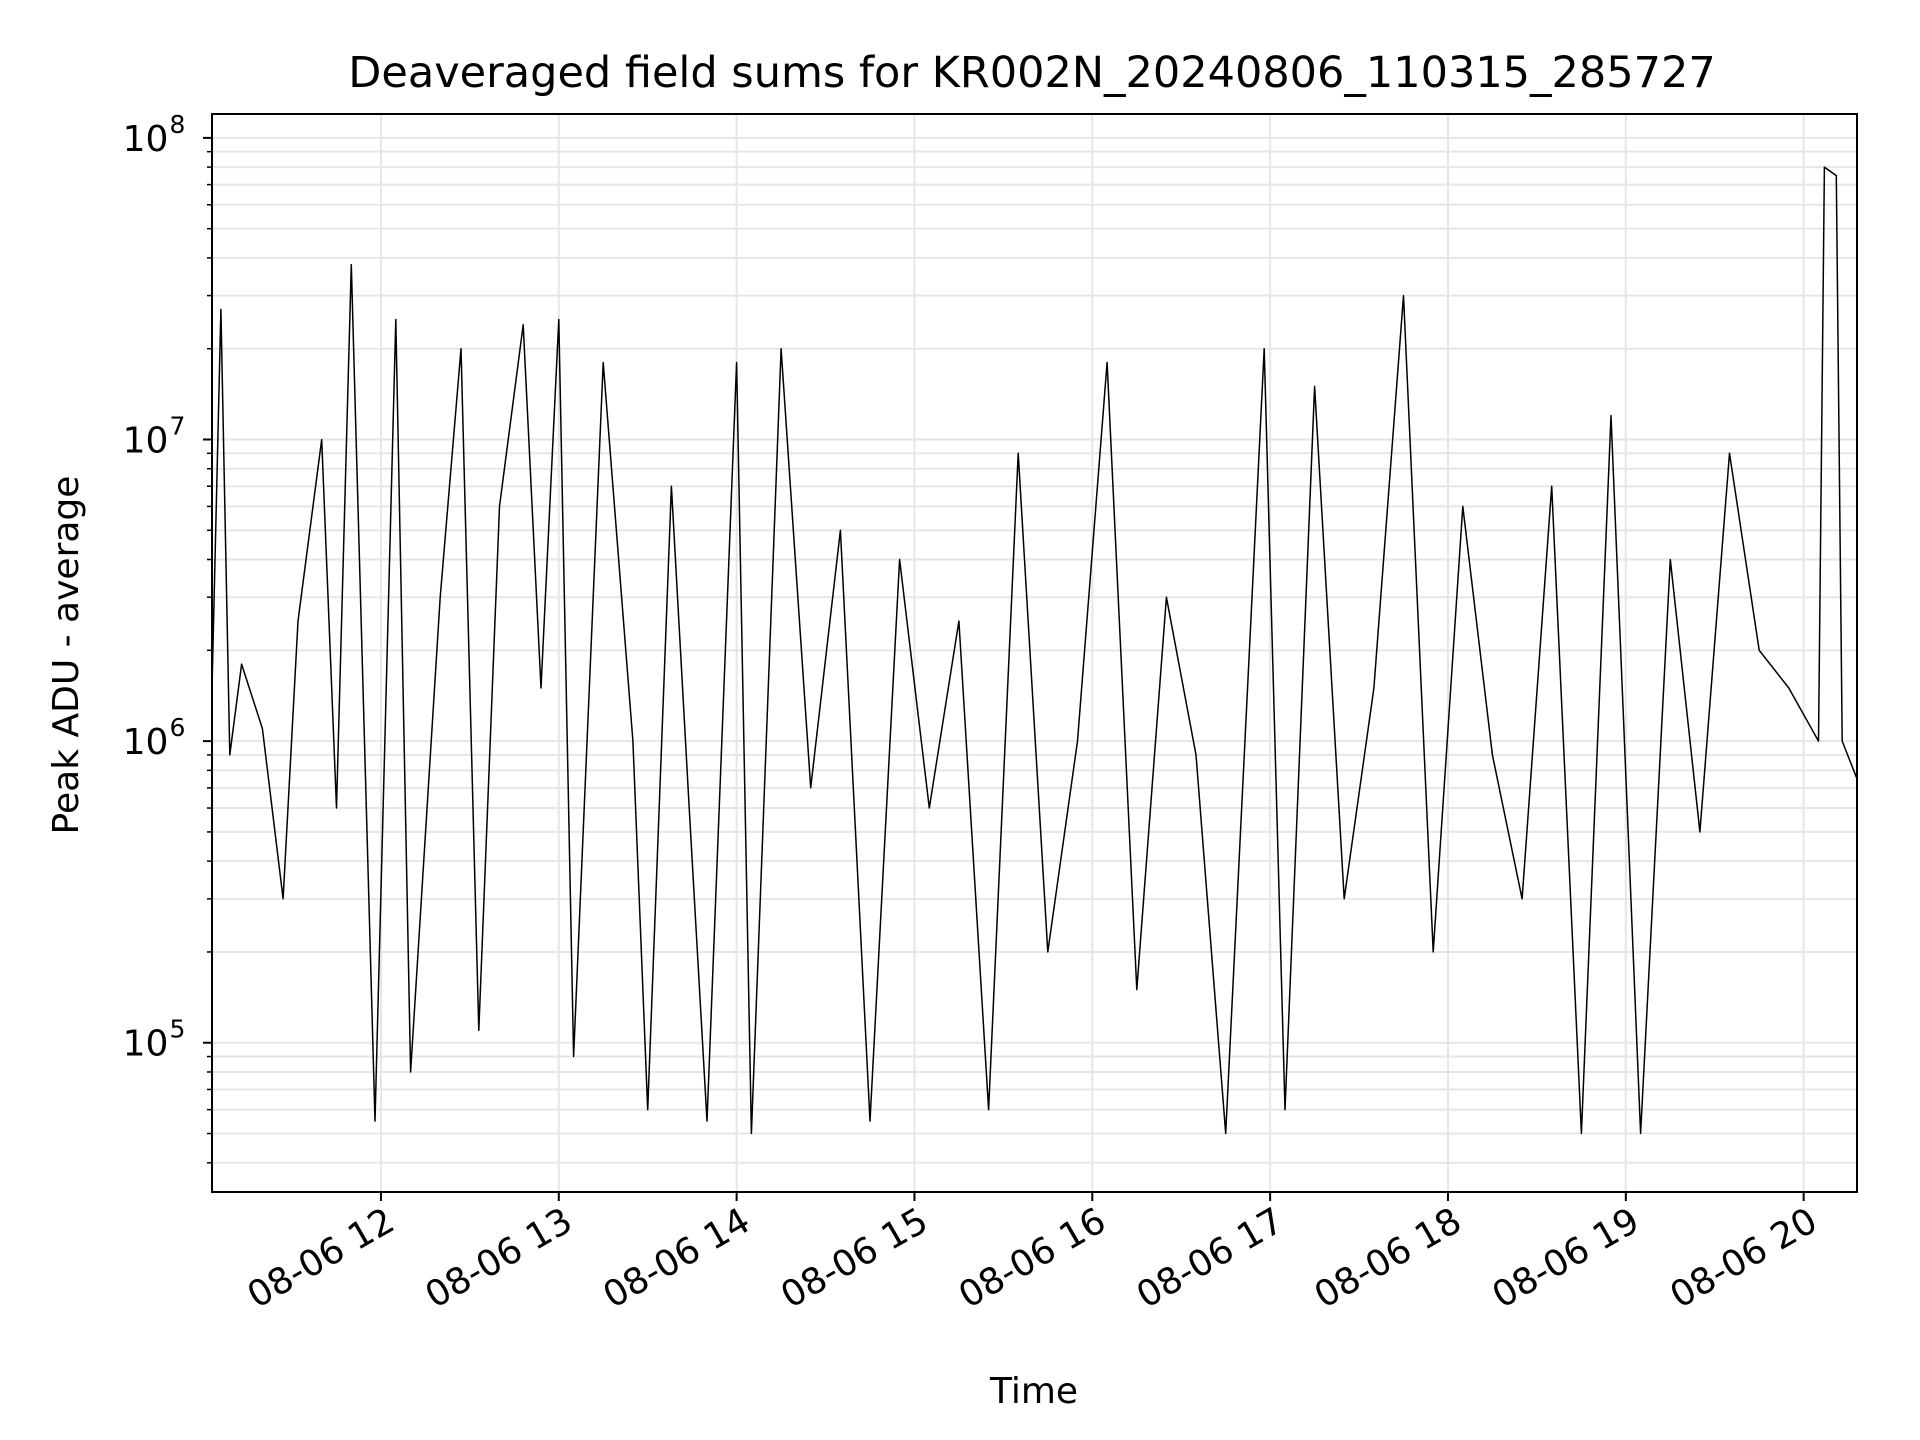 This screenshot has width=1920, height=1440. I want to click on y-tick-exponent: 6, so click(177, 727).